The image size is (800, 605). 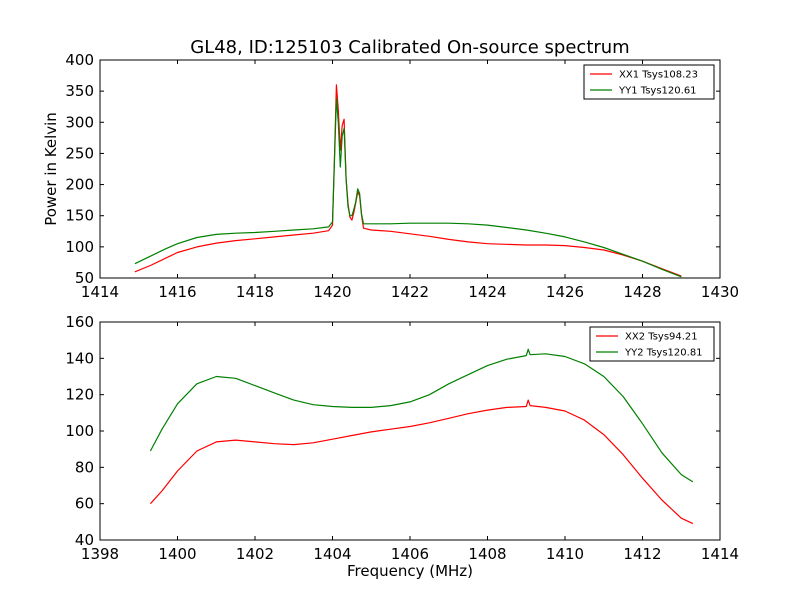 I want to click on x-tick-label: 1406, so click(x=410, y=554).